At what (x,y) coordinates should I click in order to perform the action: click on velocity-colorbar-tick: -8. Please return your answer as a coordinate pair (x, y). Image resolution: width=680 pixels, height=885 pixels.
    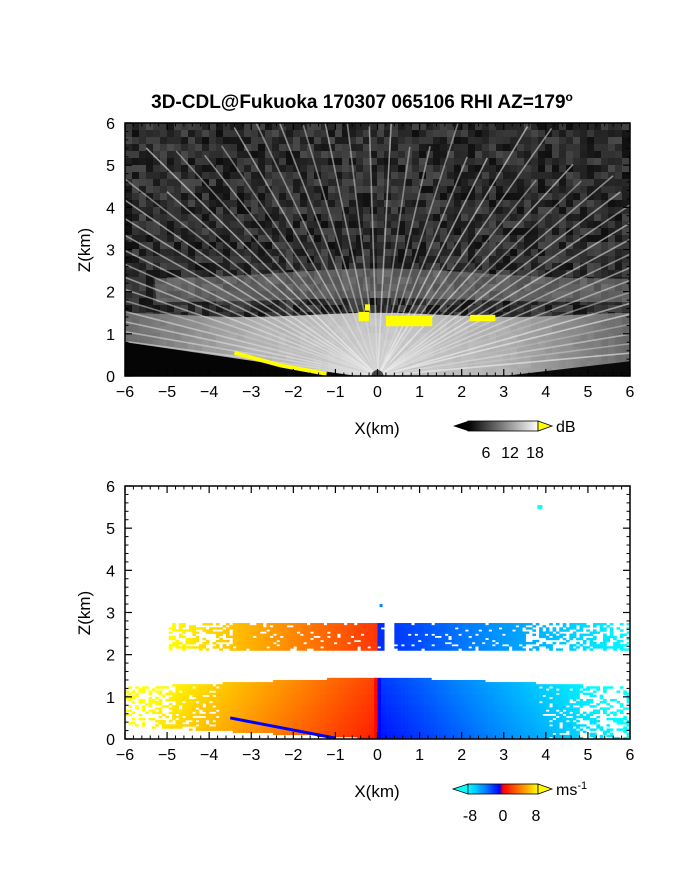
    Looking at the image, I should click on (470, 816).